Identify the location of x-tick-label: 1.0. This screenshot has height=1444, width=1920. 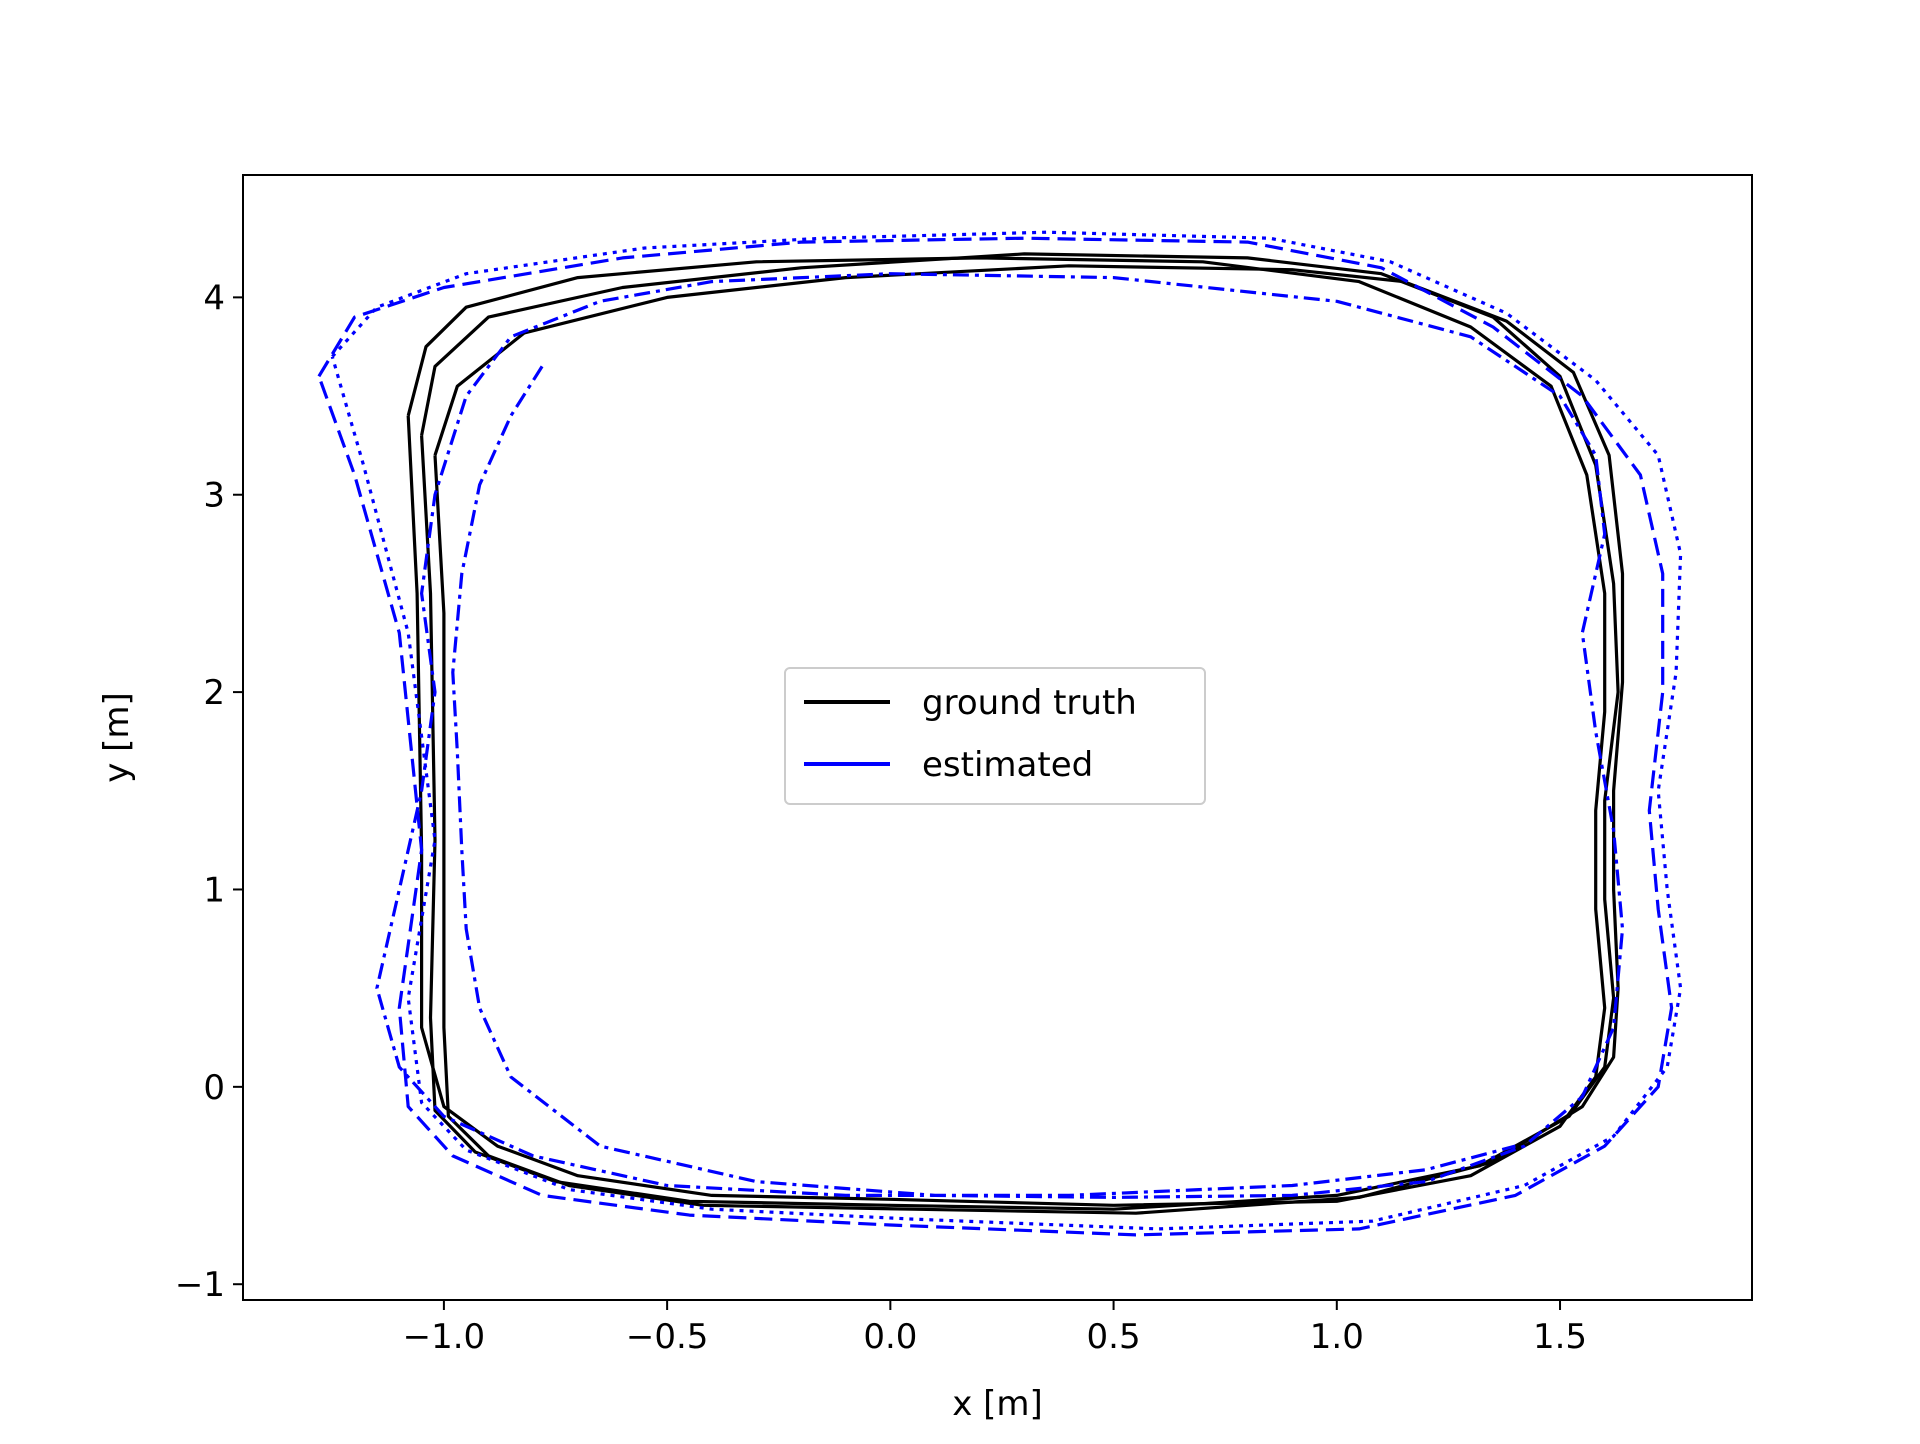
(1337, 1337).